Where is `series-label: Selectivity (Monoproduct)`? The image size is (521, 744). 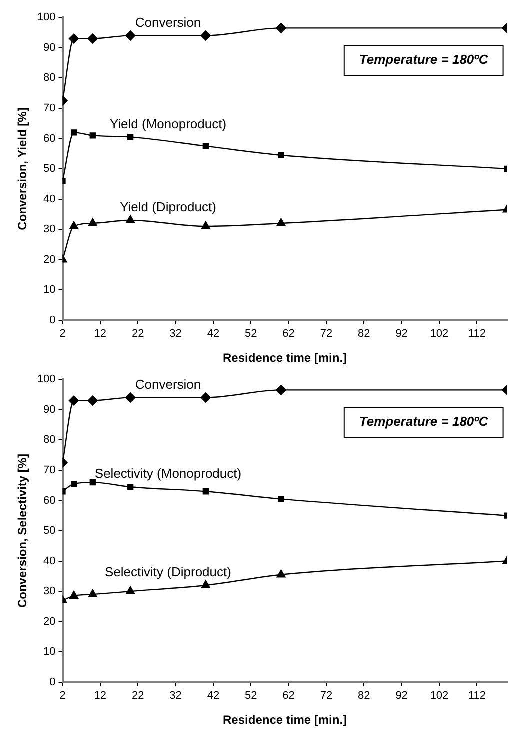
series-label: Selectivity (Monoproduct) is located at coordinates (168, 474).